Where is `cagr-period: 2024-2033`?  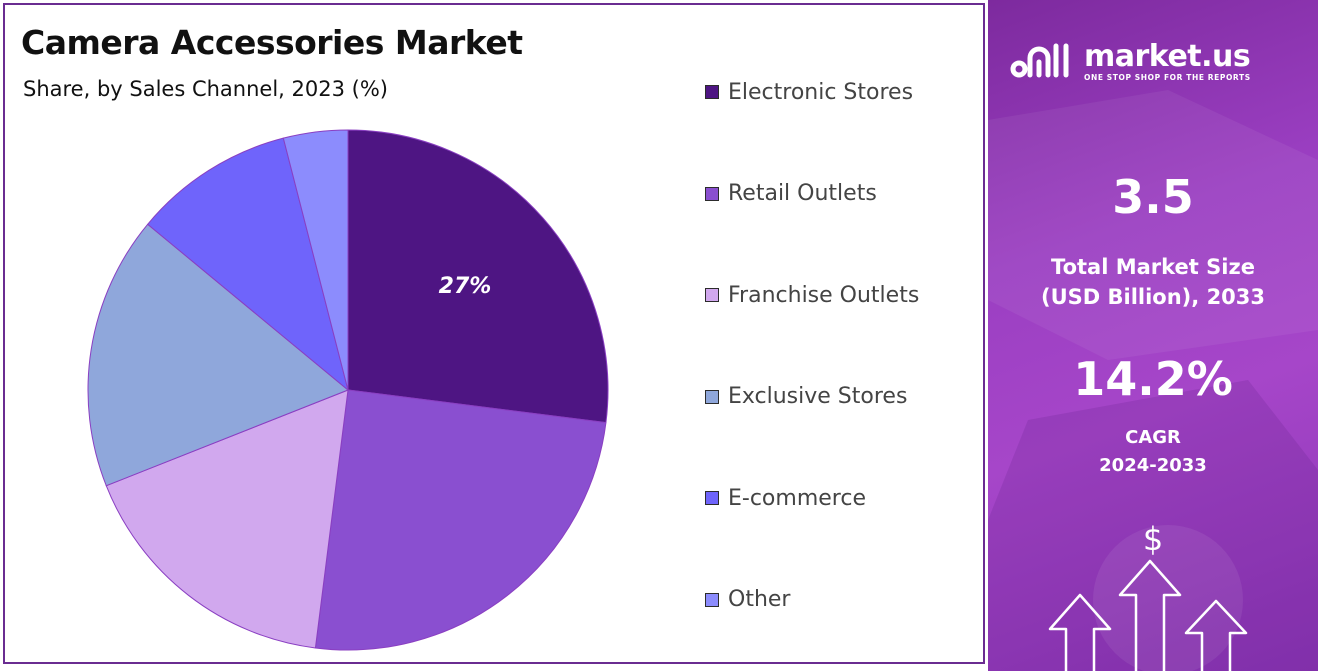 cagr-period: 2024-2033 is located at coordinates (1153, 465).